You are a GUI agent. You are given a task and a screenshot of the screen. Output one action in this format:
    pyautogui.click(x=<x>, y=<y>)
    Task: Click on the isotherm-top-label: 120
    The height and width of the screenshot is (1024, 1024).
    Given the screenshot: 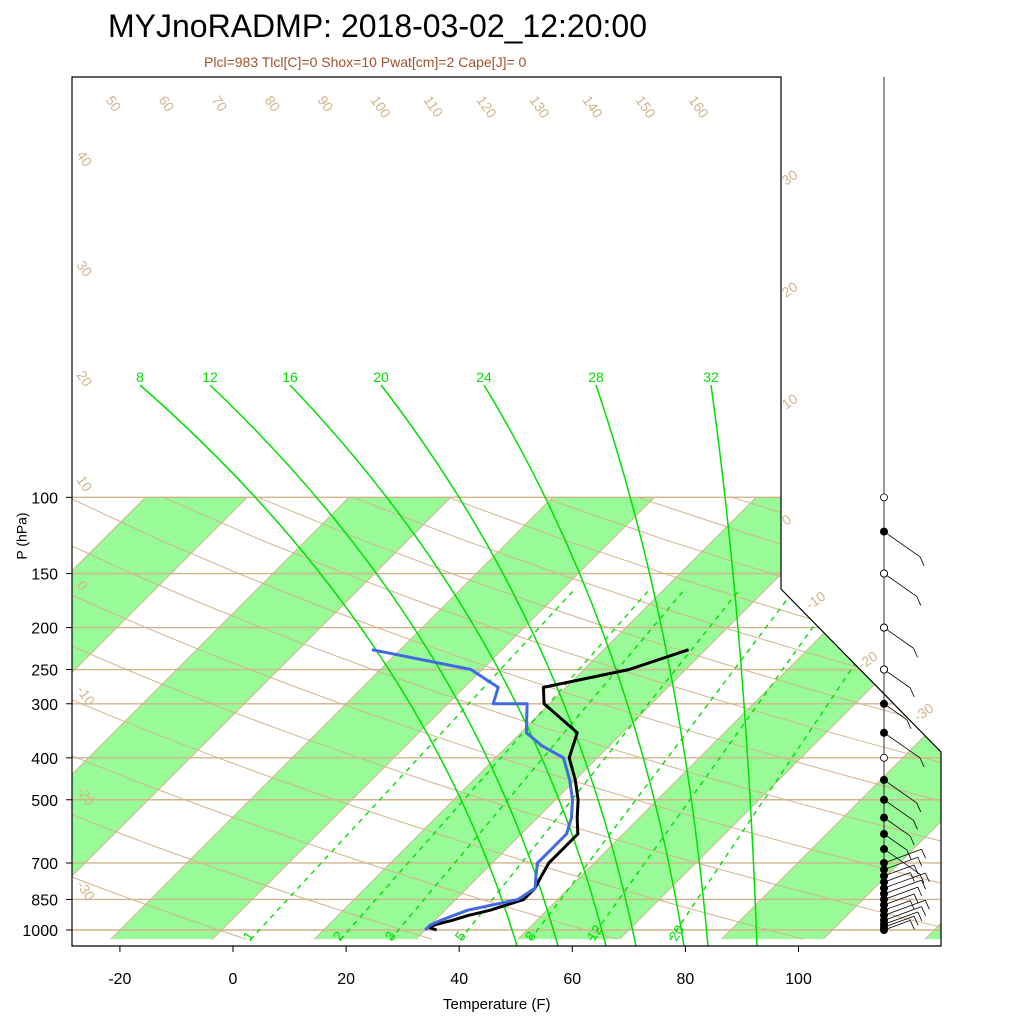 What is the action you would take?
    pyautogui.click(x=487, y=107)
    